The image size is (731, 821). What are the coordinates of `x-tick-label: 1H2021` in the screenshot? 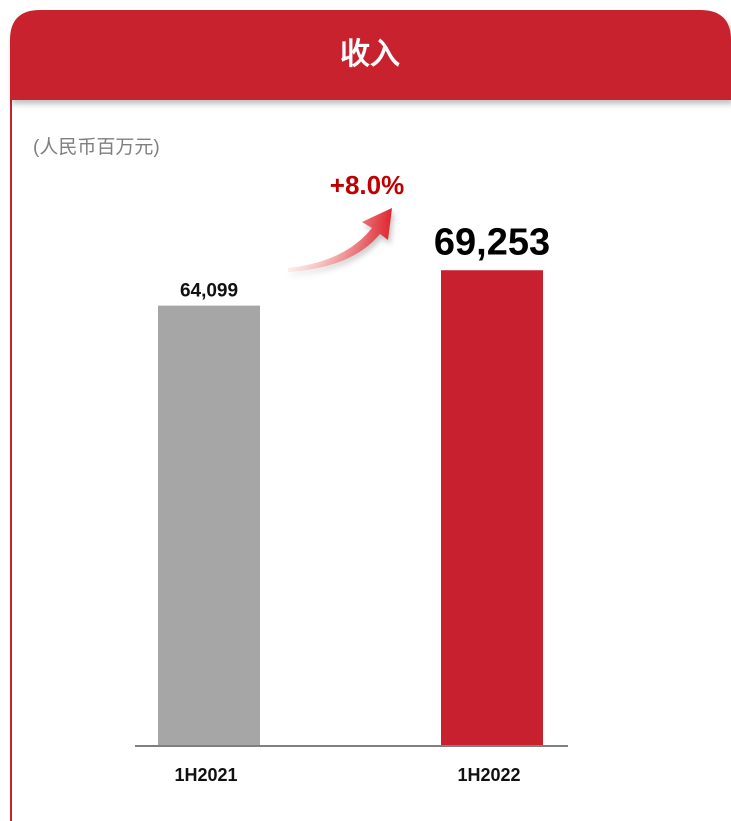 It's located at (205, 775).